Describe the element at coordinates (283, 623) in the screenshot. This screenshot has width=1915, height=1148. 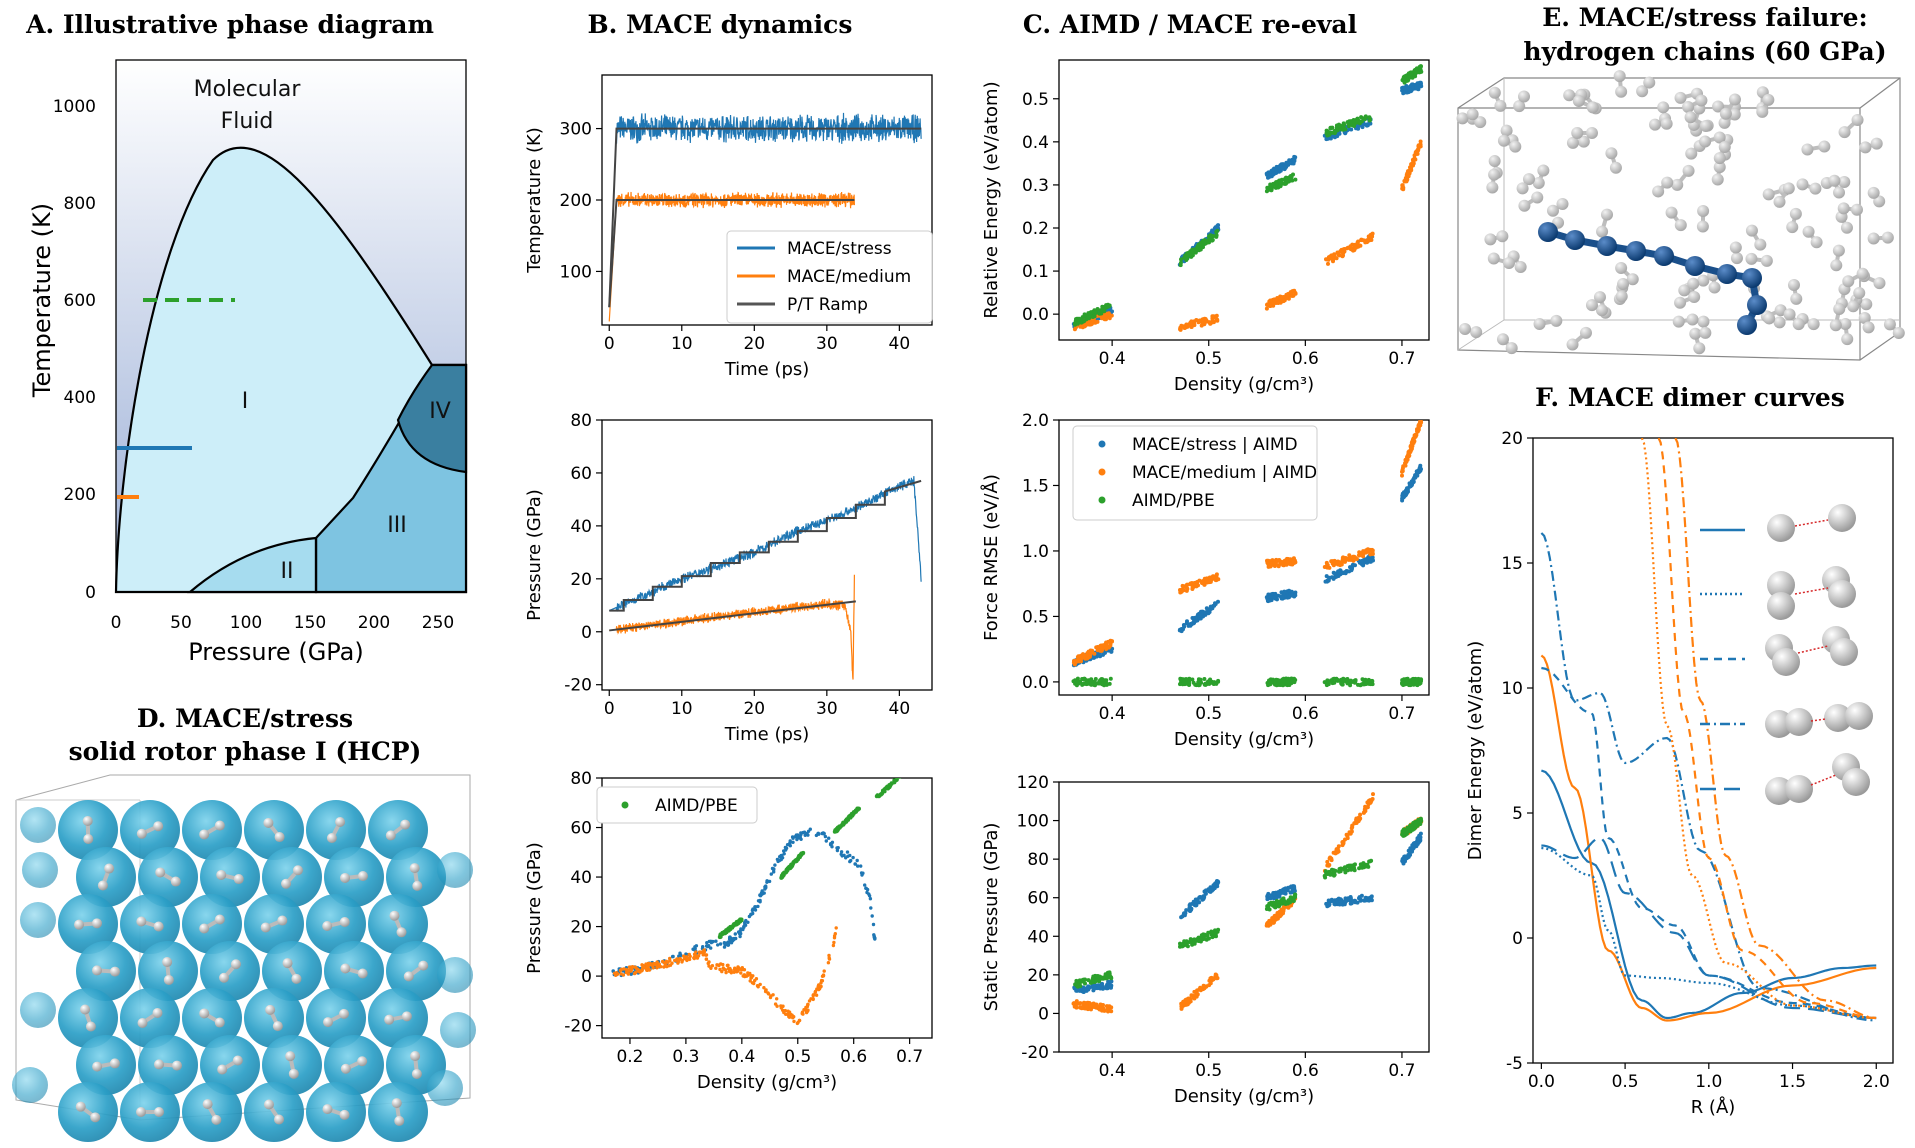
I see `phase-diagram-x-ticks: 0 50 100 150 200 250` at that location.